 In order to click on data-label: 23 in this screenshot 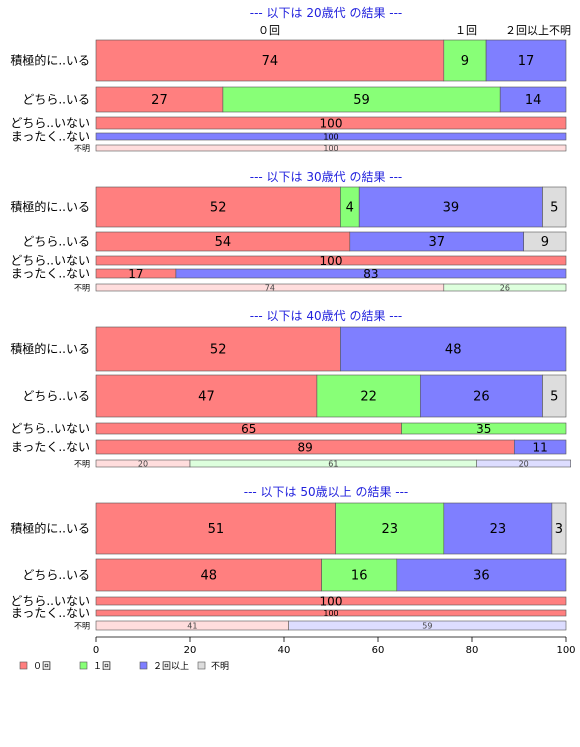, I will do `click(389, 529)`.